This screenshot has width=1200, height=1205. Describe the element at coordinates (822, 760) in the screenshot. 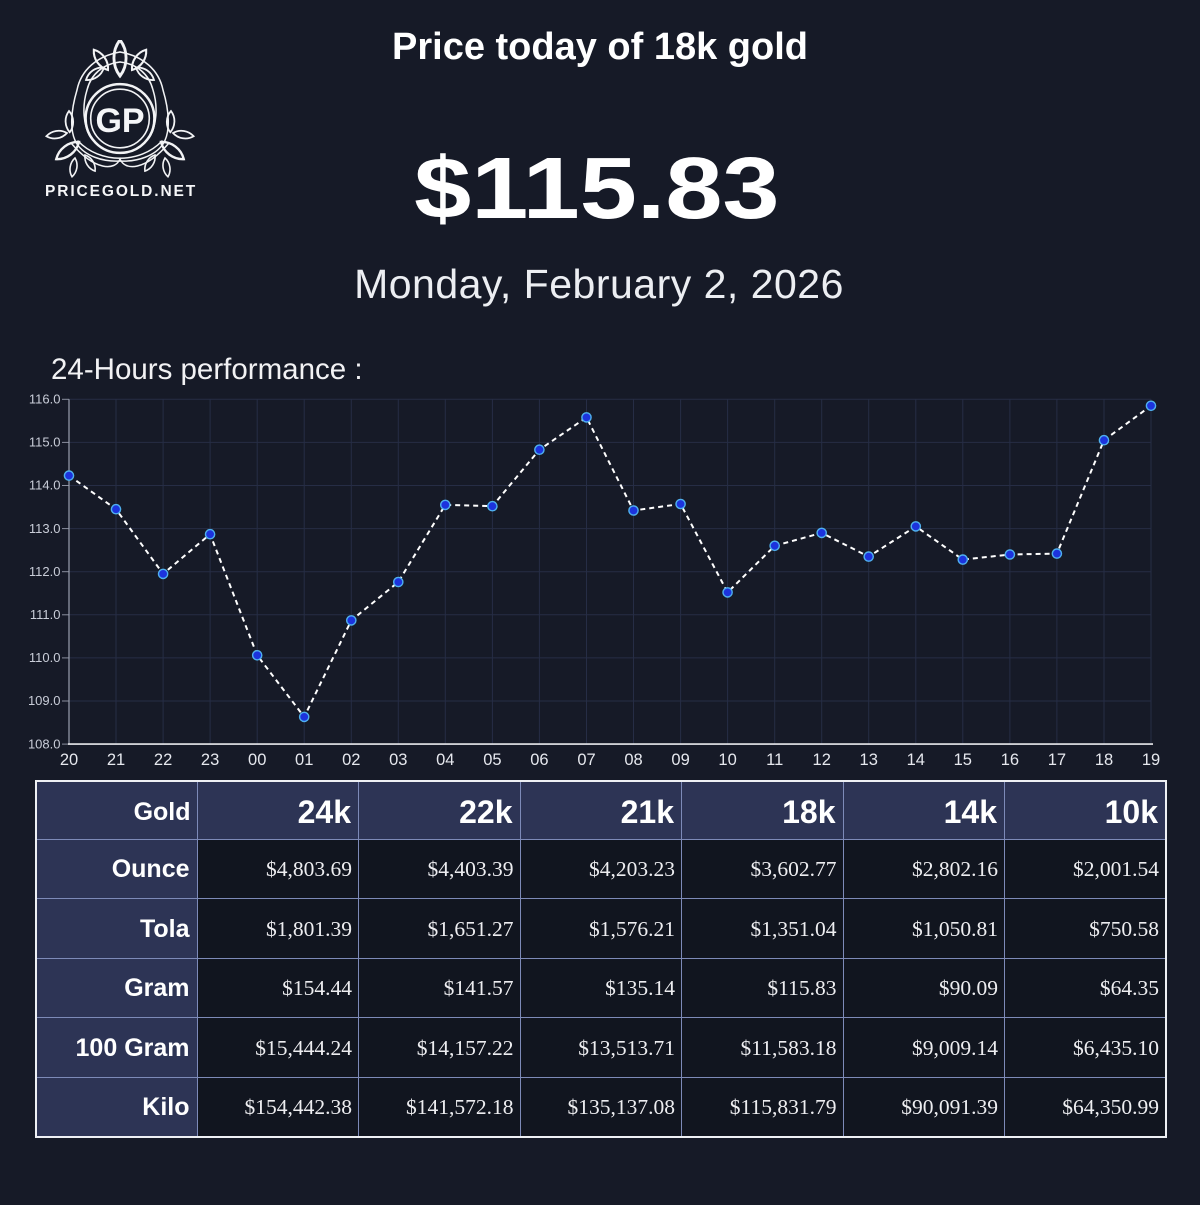

I see `svg-text: 12` at that location.